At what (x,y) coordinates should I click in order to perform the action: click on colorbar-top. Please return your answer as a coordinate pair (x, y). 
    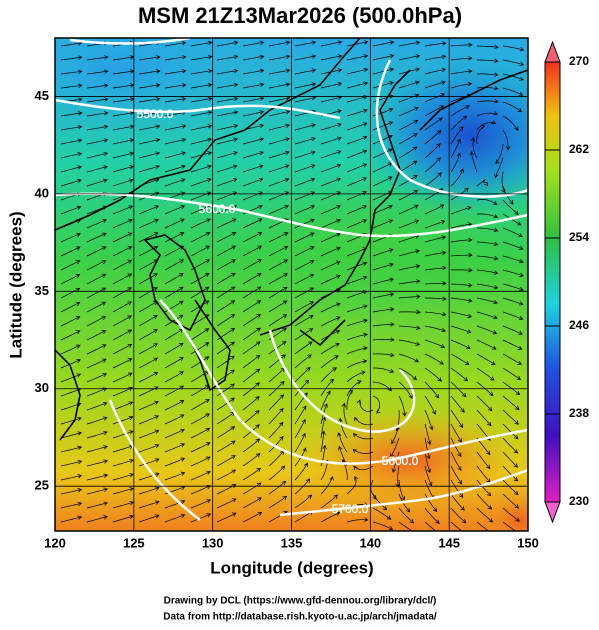
    Looking at the image, I should click on (552, 51).